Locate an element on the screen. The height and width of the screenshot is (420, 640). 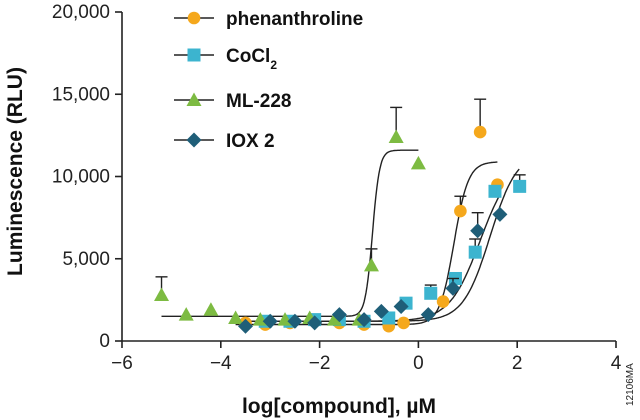
x-tick-label: −2 is located at coordinates (320, 363).